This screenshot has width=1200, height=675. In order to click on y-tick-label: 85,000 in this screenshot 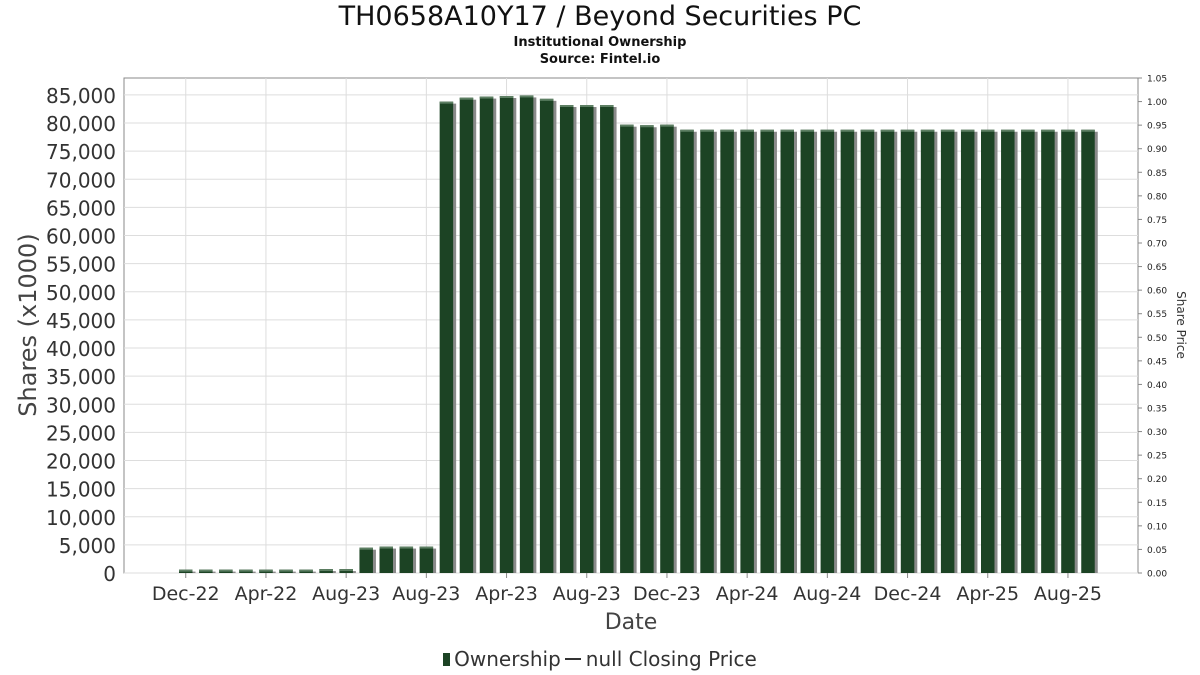, I will do `click(81, 96)`.